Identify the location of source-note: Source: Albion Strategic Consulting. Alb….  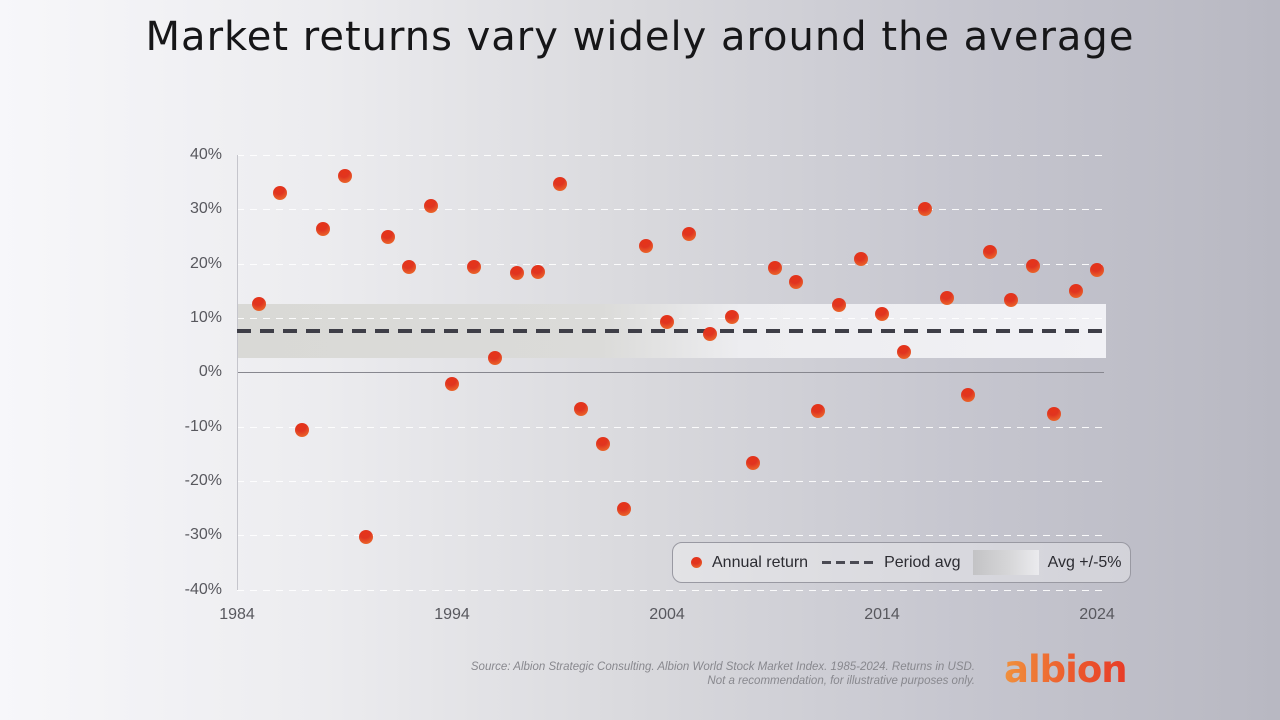
(723, 674).